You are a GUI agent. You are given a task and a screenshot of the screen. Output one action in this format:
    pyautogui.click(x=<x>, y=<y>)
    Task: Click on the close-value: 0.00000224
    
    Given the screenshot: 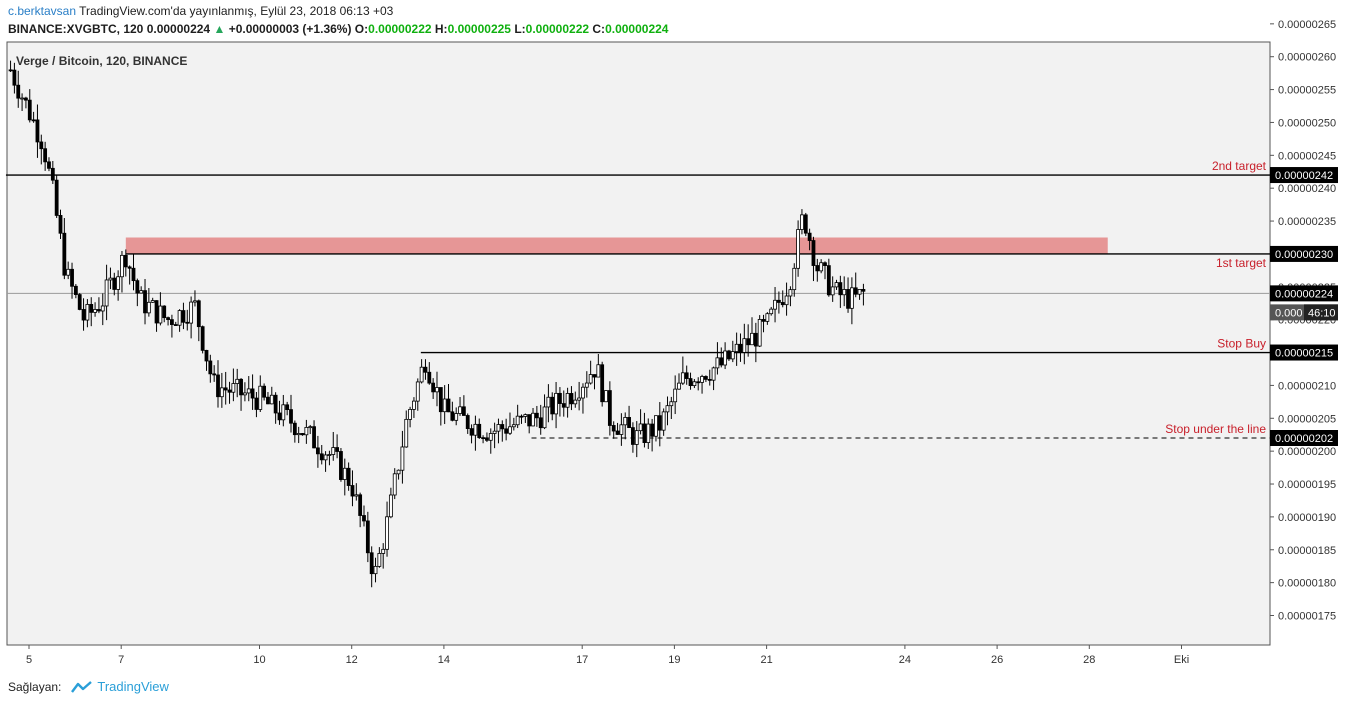 What is the action you would take?
    pyautogui.click(x=637, y=29)
    